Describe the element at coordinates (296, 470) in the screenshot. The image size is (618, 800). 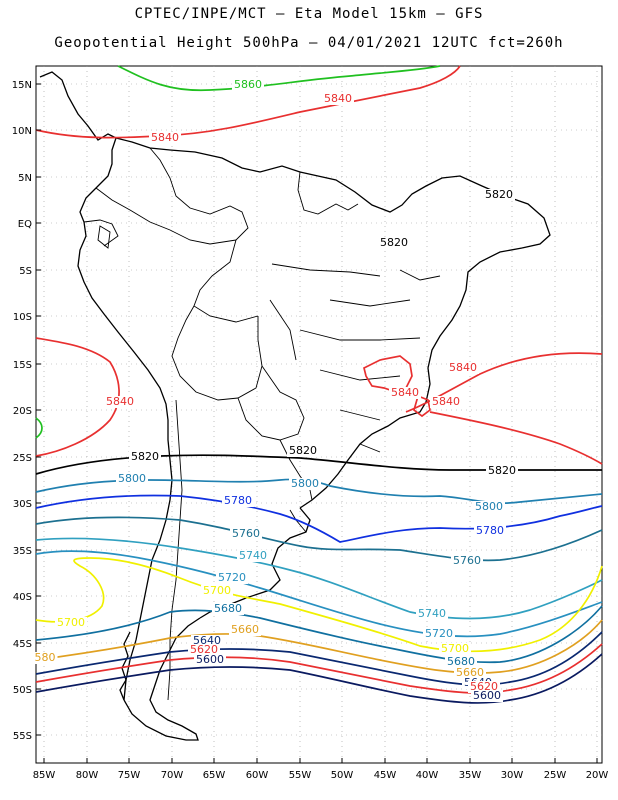
I see `border-argentina-brazil` at that location.